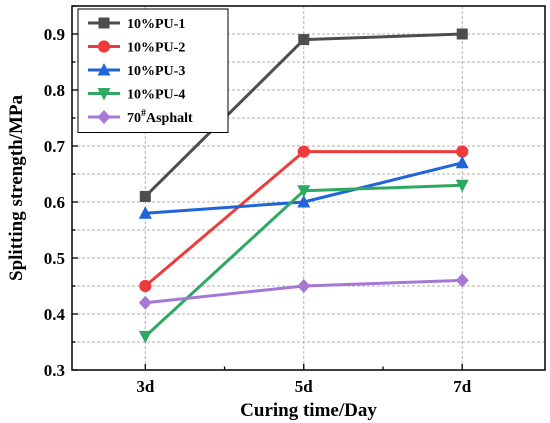  What do you see at coordinates (55, 146) in the screenshot?
I see `y-tick-label: 0.7` at bounding box center [55, 146].